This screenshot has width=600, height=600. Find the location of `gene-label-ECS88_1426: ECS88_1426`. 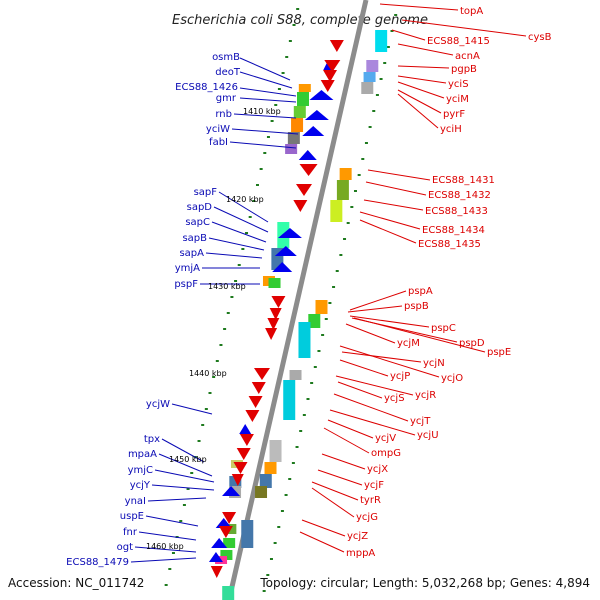

gene-label-ECS88_1426: ECS88_1426 is located at coordinates (206, 87).